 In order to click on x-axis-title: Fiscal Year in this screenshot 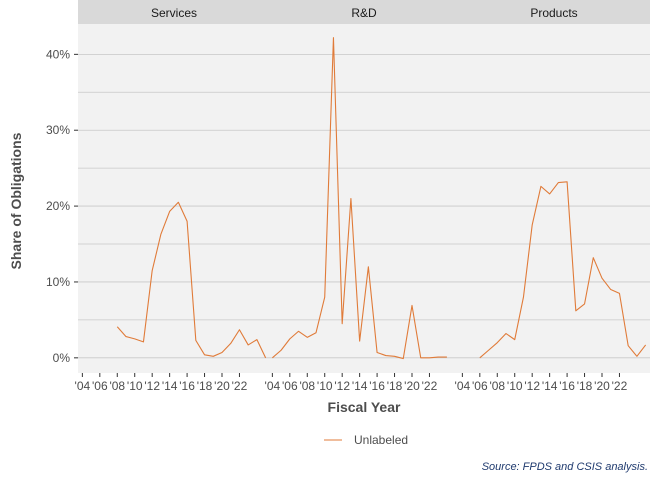, I will do `click(364, 407)`.